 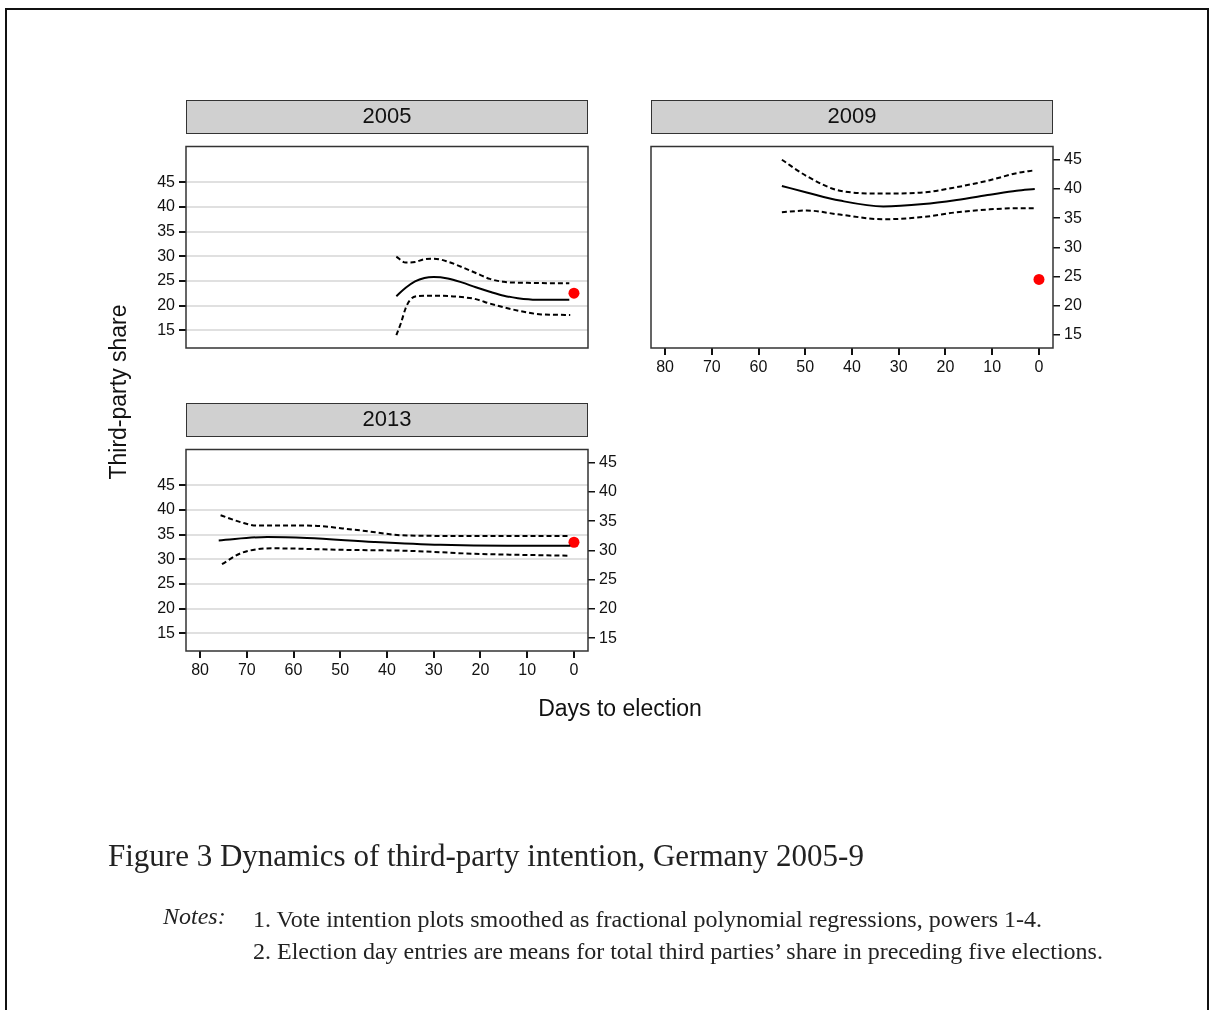 What do you see at coordinates (620, 708) in the screenshot?
I see `x-axis-title: Days to election` at bounding box center [620, 708].